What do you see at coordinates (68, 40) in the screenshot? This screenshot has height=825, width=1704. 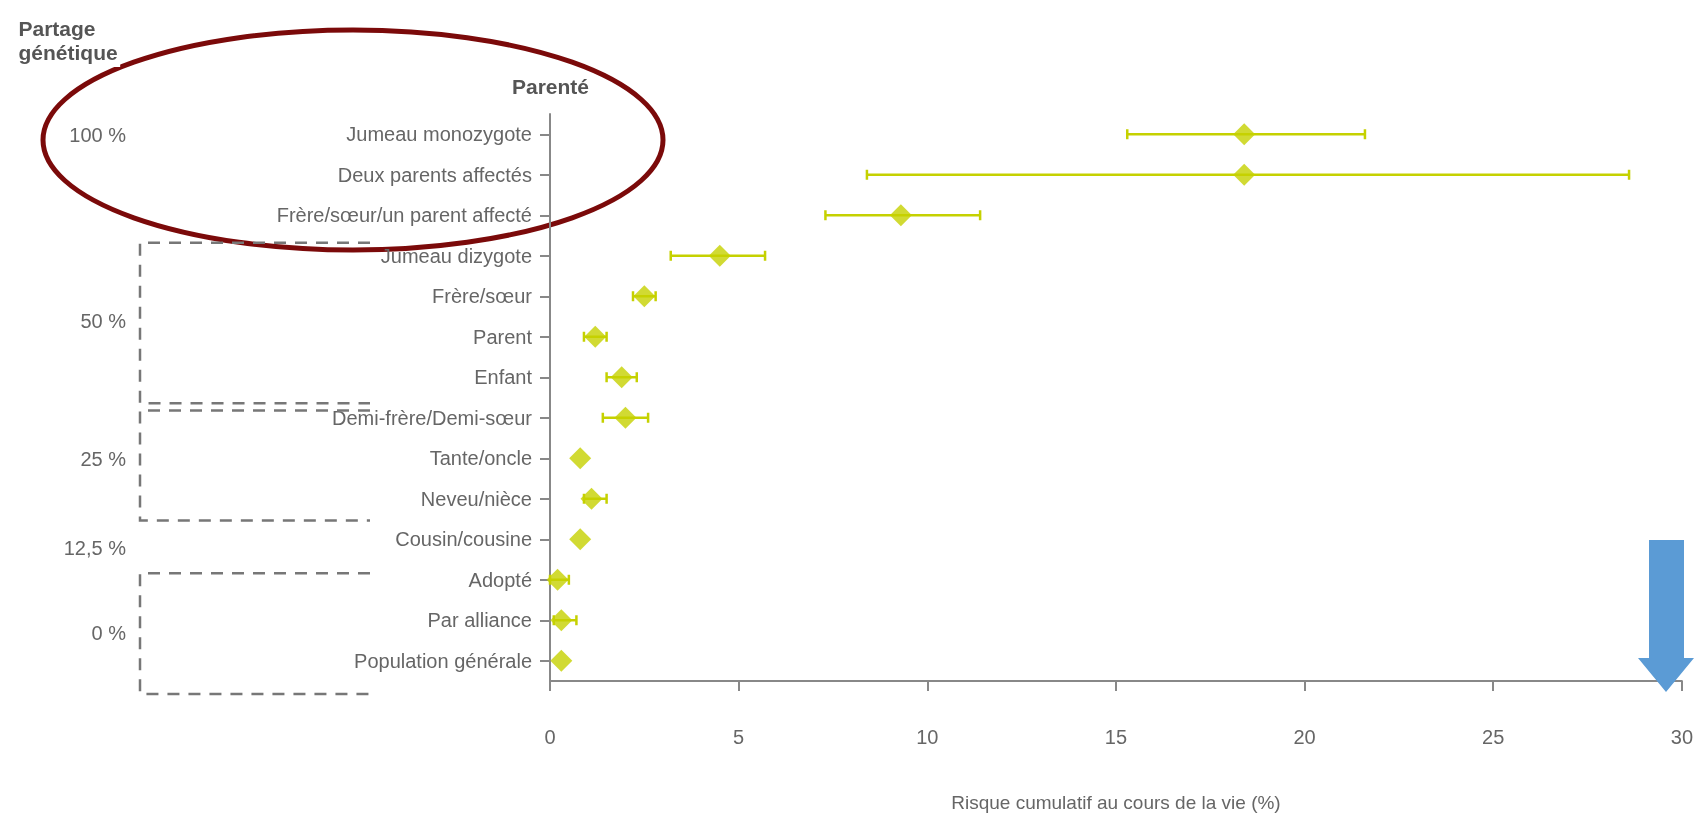 I see `text: Partage génétique` at bounding box center [68, 40].